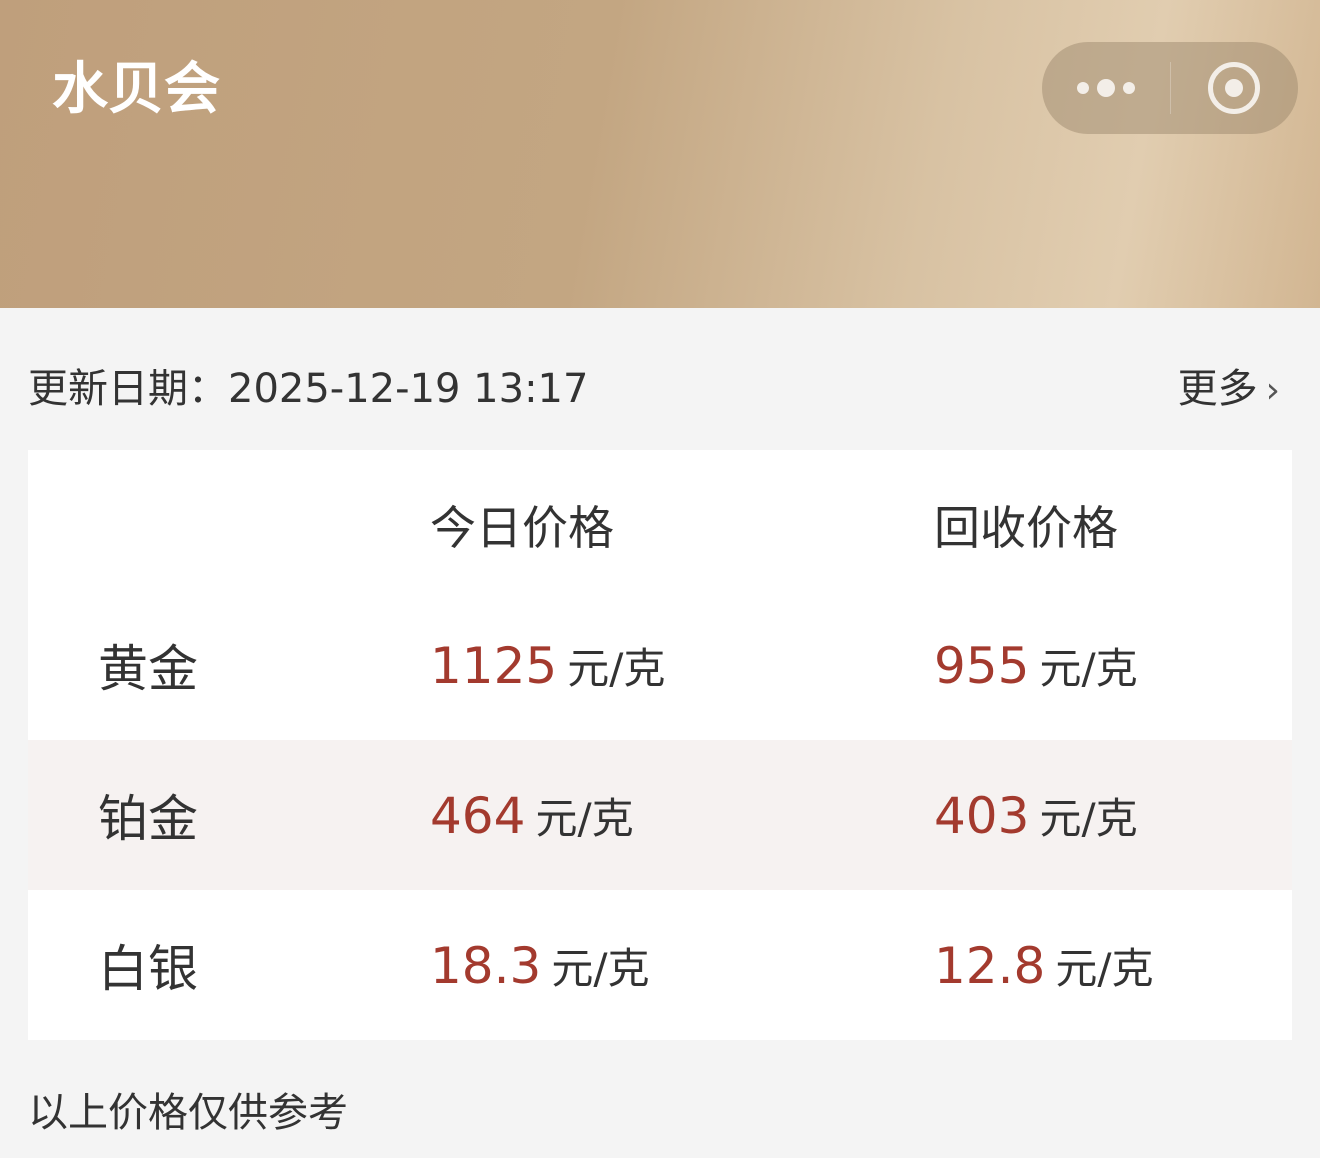 The height and width of the screenshot is (1158, 1320). Describe the element at coordinates (148, 819) in the screenshot. I see `metal-name: 铂金` at that location.